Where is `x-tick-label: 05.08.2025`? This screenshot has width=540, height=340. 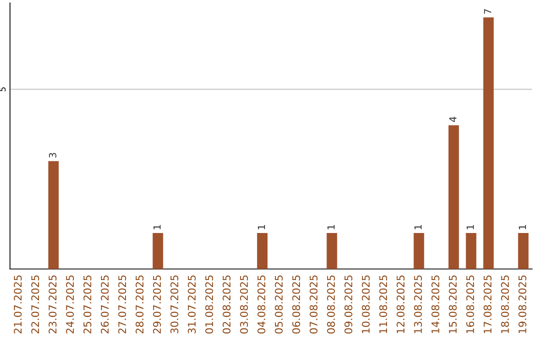
x-tick-label: 05.08.2025 is located at coordinates (278, 304).